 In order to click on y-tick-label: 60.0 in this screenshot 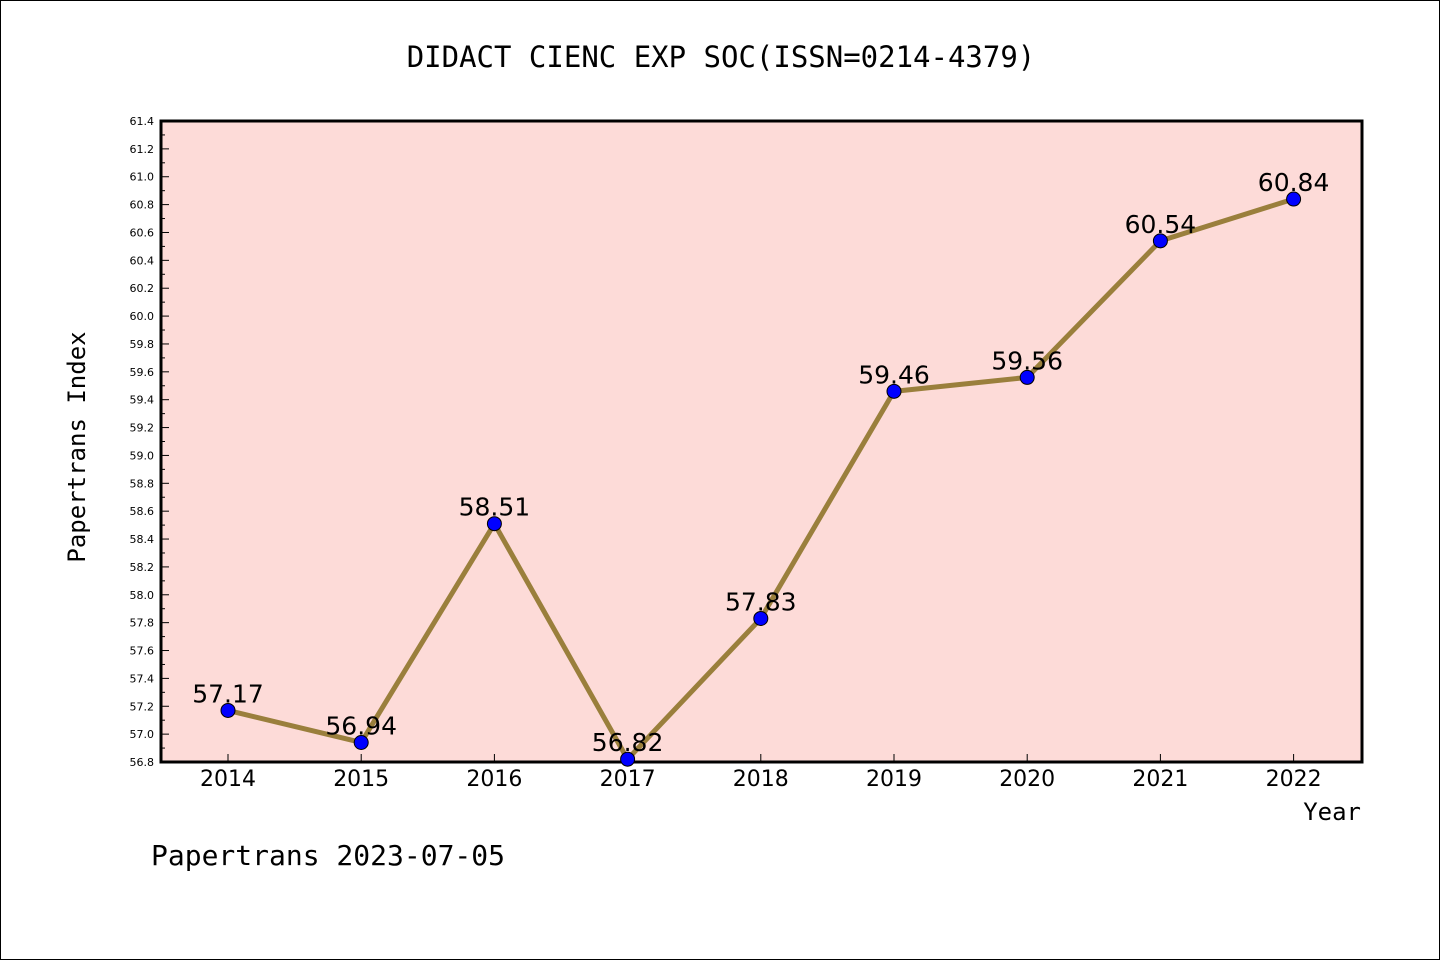, I will do `click(142, 316)`.